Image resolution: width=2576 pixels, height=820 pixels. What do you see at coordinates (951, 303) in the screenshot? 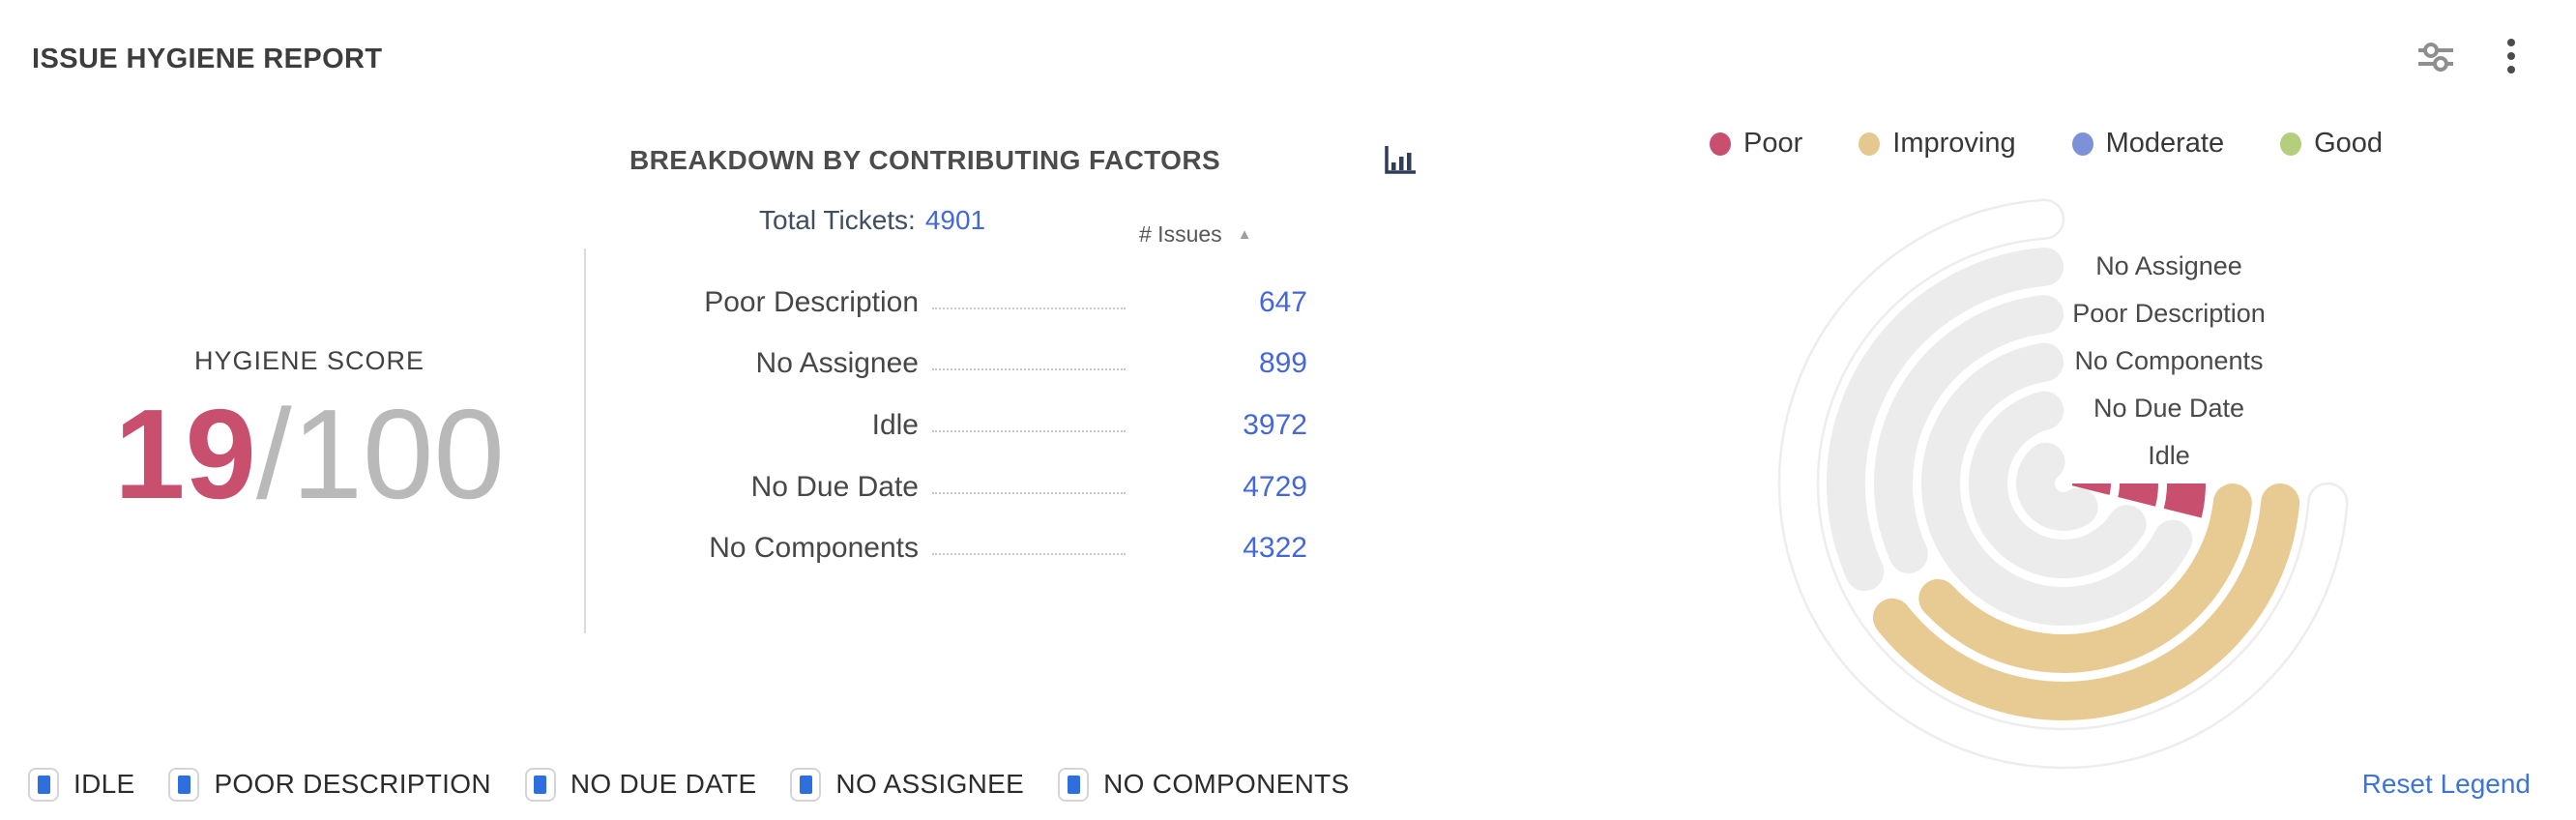
I see `factor-row: Poor Description 647` at bounding box center [951, 303].